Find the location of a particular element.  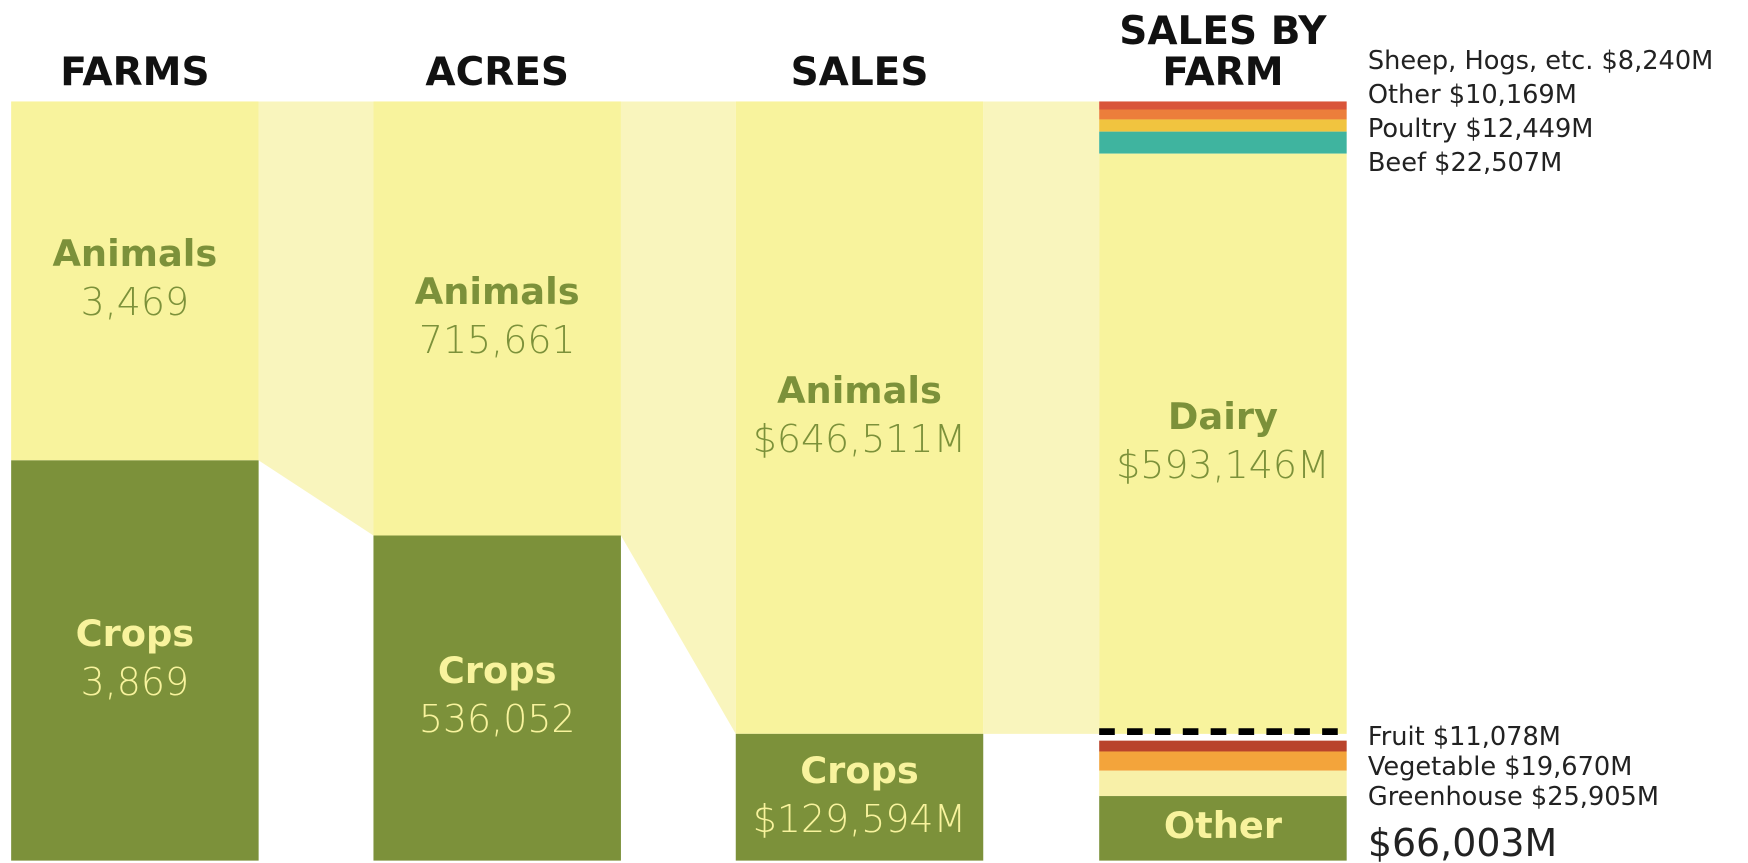

segment-value: $22,507M is located at coordinates (1498, 163).